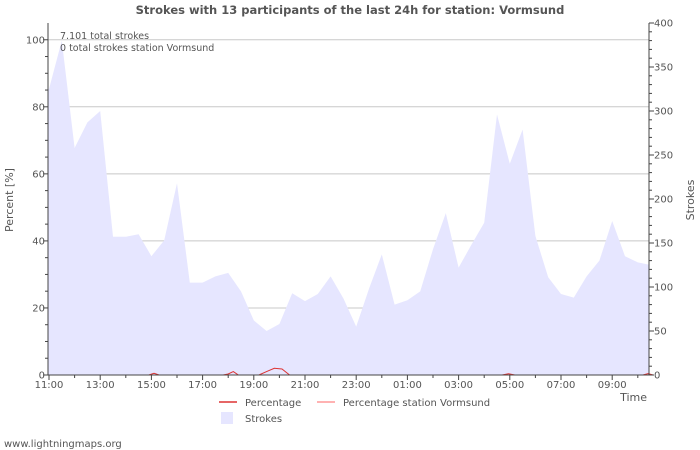 Image resolution: width=700 pixels, height=450 pixels. What do you see at coordinates (612, 385) in the screenshot?
I see `x-tick-label: 09:00` at bounding box center [612, 385].